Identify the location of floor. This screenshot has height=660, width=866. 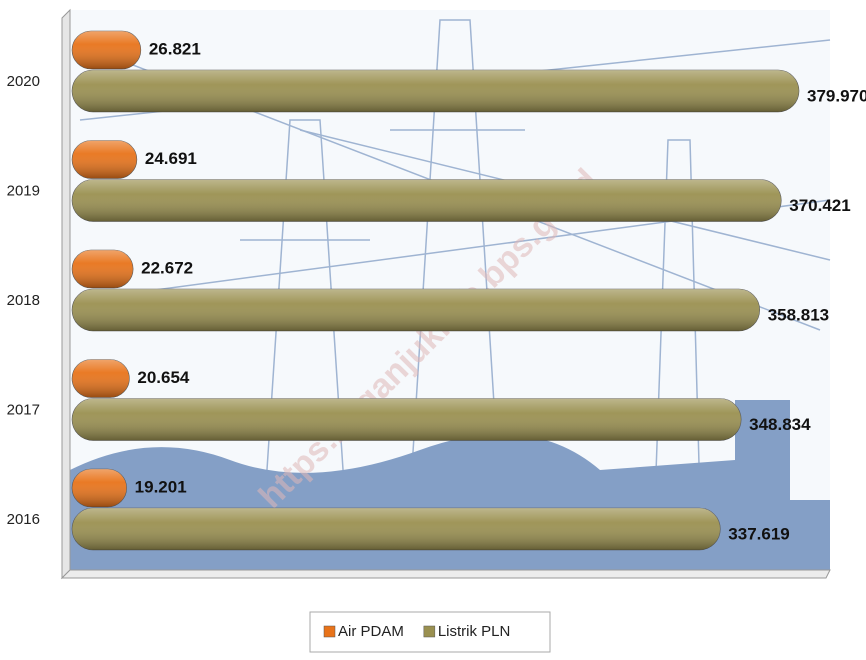
(445, 574).